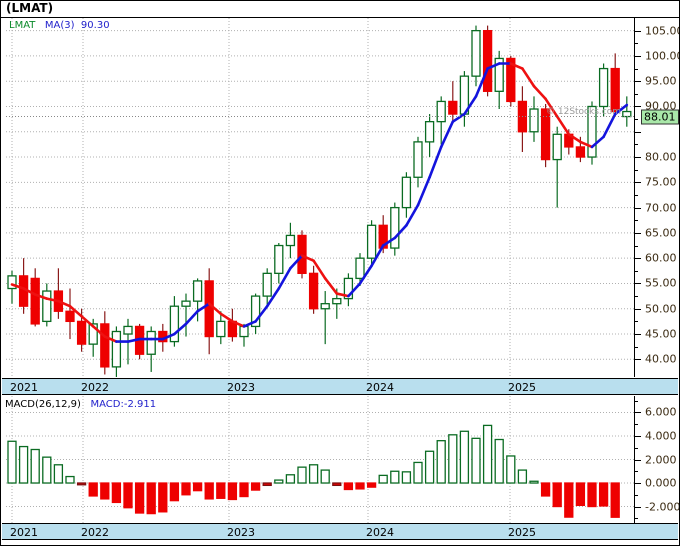  I want to click on price-axis-label: 50.00, so click(661, 309).